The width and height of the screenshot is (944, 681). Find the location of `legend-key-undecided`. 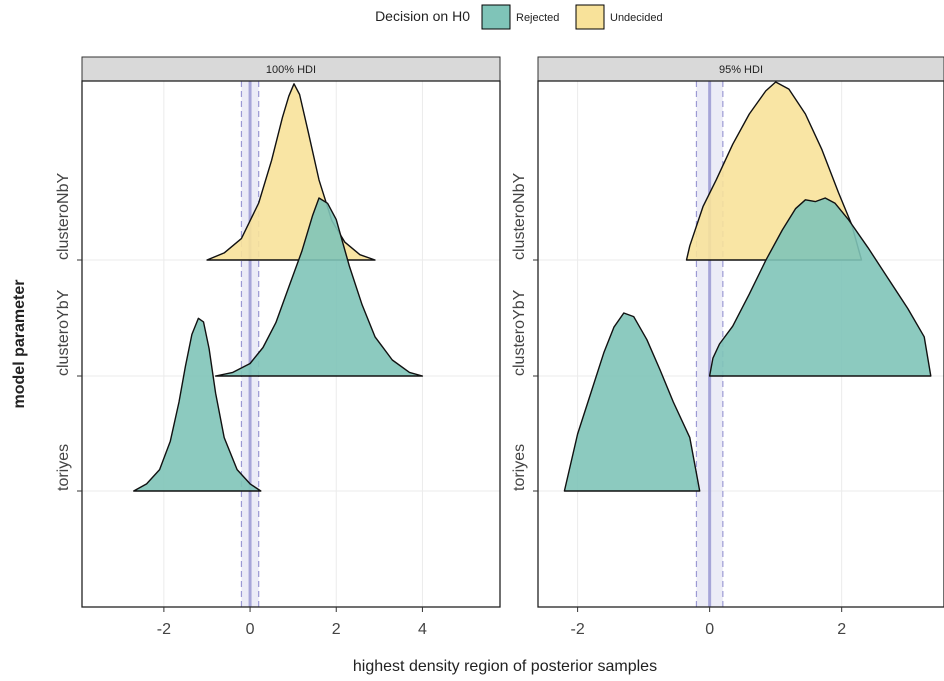

legend-key-undecided is located at coordinates (590, 17).